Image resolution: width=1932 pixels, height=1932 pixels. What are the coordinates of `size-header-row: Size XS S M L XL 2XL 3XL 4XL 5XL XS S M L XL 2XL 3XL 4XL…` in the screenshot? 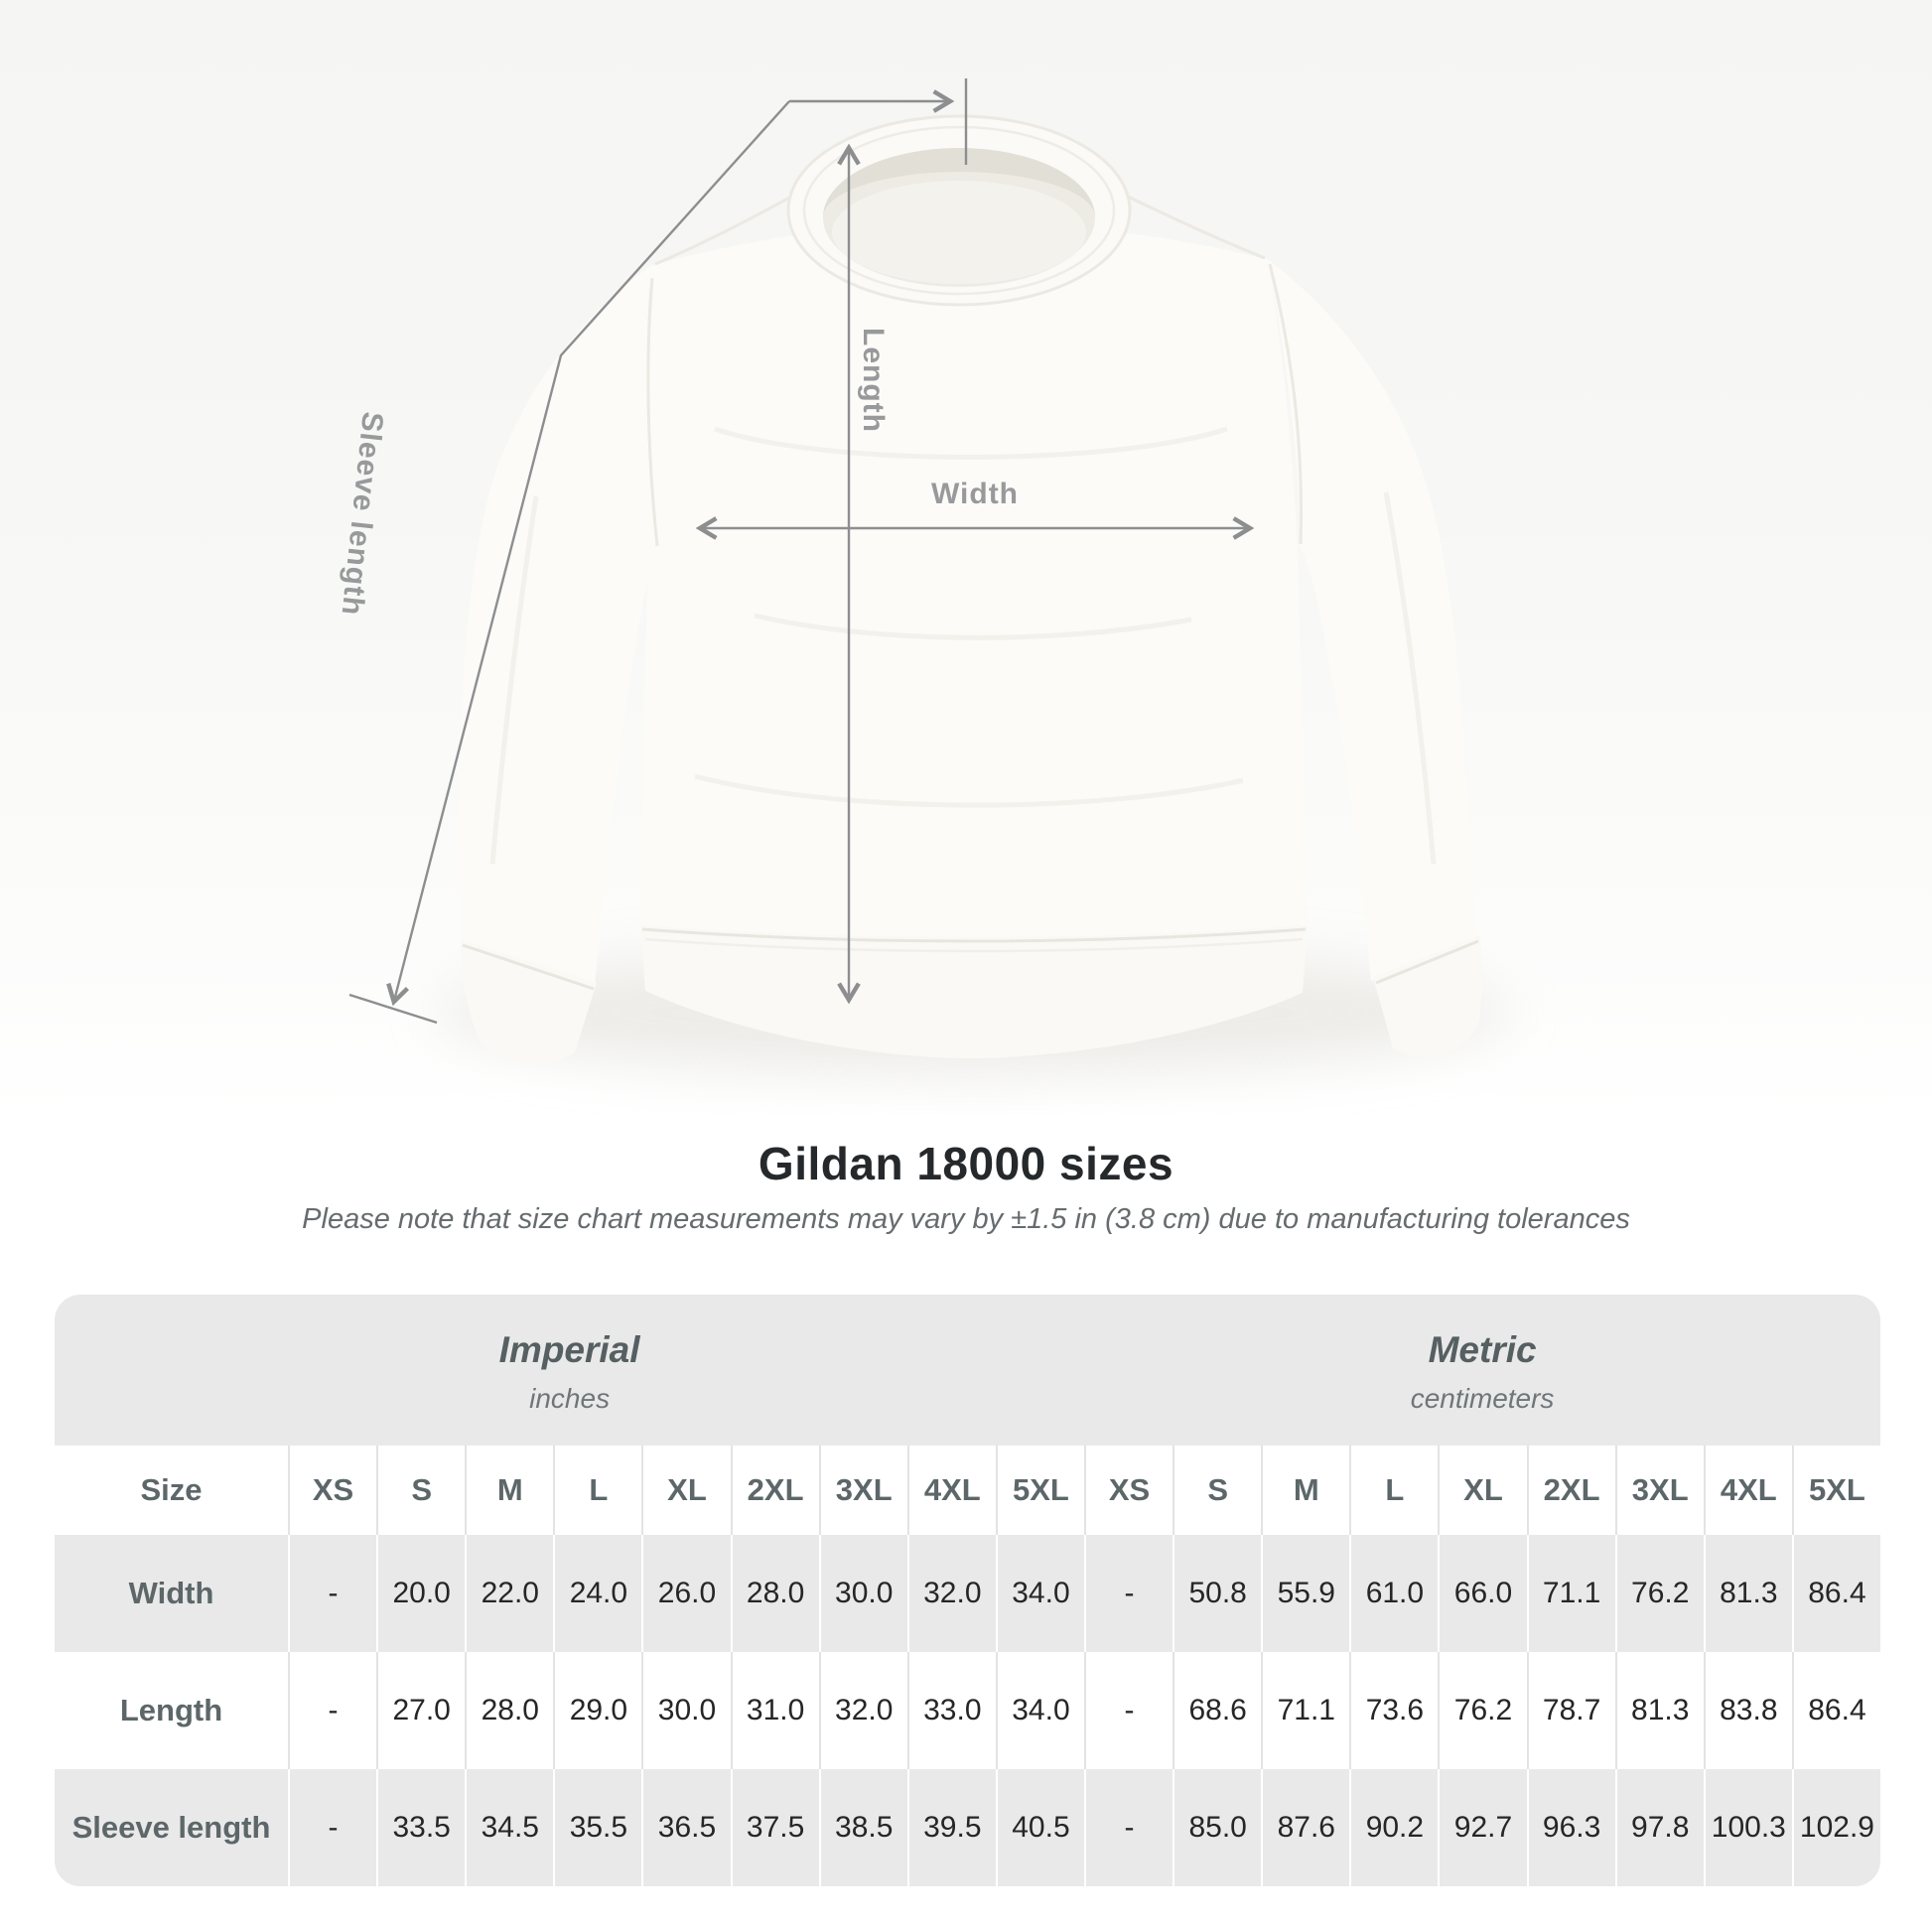 It's located at (967, 1490).